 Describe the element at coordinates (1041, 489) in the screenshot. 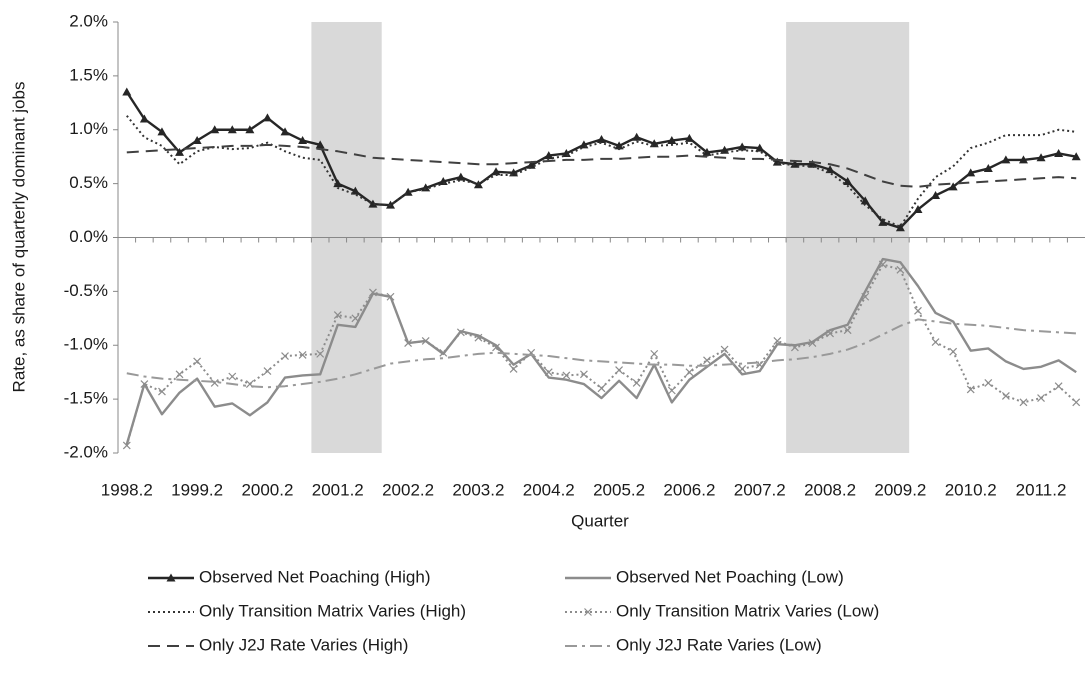

I see `x-tick-label: 2011.2` at that location.